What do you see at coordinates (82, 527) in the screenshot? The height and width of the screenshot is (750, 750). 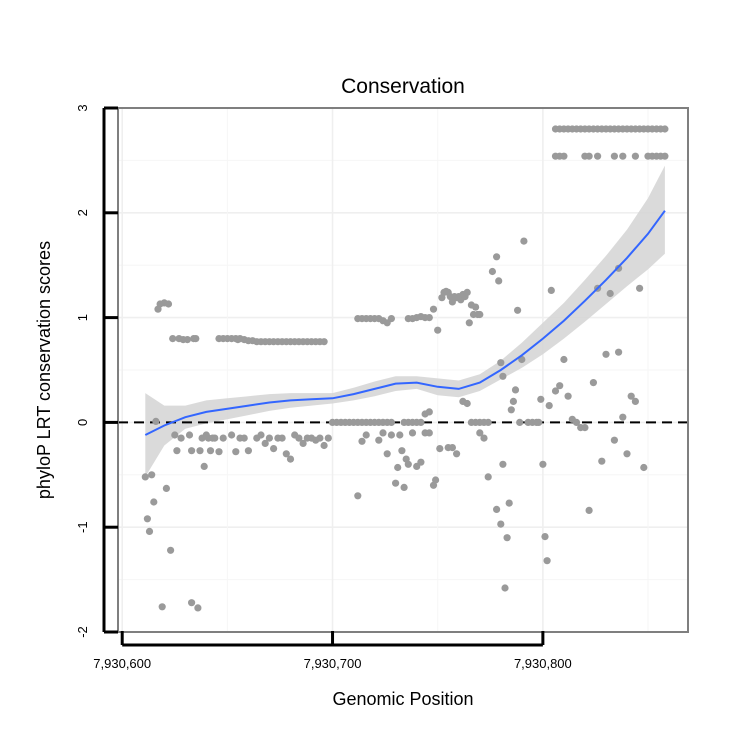 I see `y-tick-label: -1` at bounding box center [82, 527].